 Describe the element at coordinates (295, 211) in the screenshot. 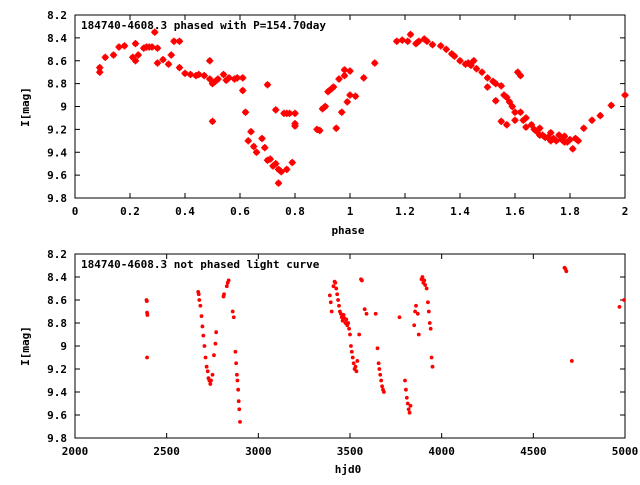

I see `x-tick-label: 0.8` at that location.